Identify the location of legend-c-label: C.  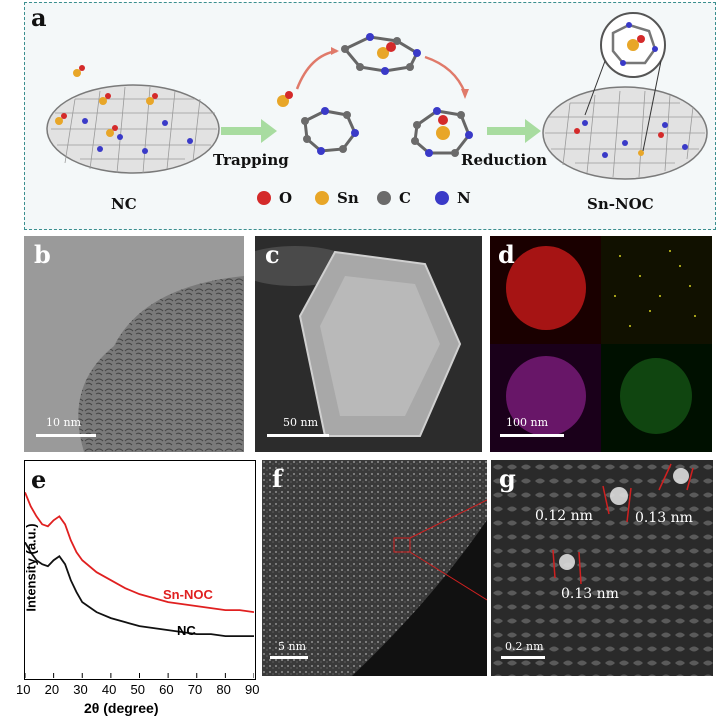
(405, 198).